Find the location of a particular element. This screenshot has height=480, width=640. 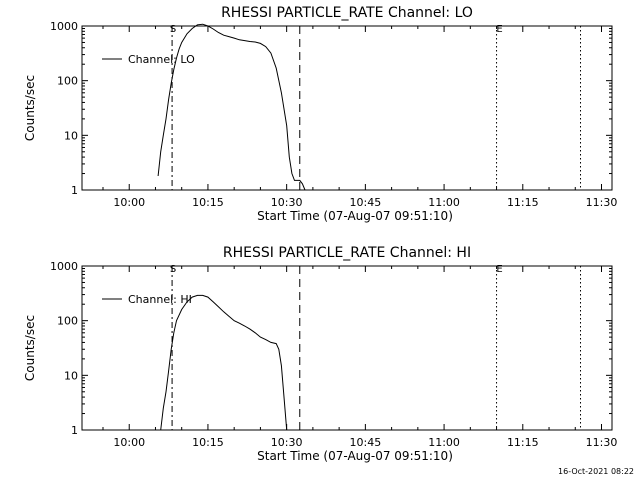

legend-label: Channel: LO is located at coordinates (161, 59).